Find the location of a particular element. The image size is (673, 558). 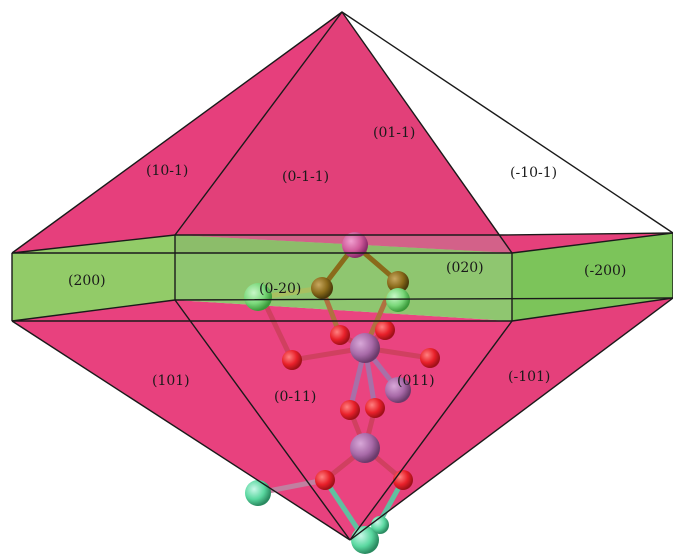

facet-200-face is located at coordinates (93, 278).